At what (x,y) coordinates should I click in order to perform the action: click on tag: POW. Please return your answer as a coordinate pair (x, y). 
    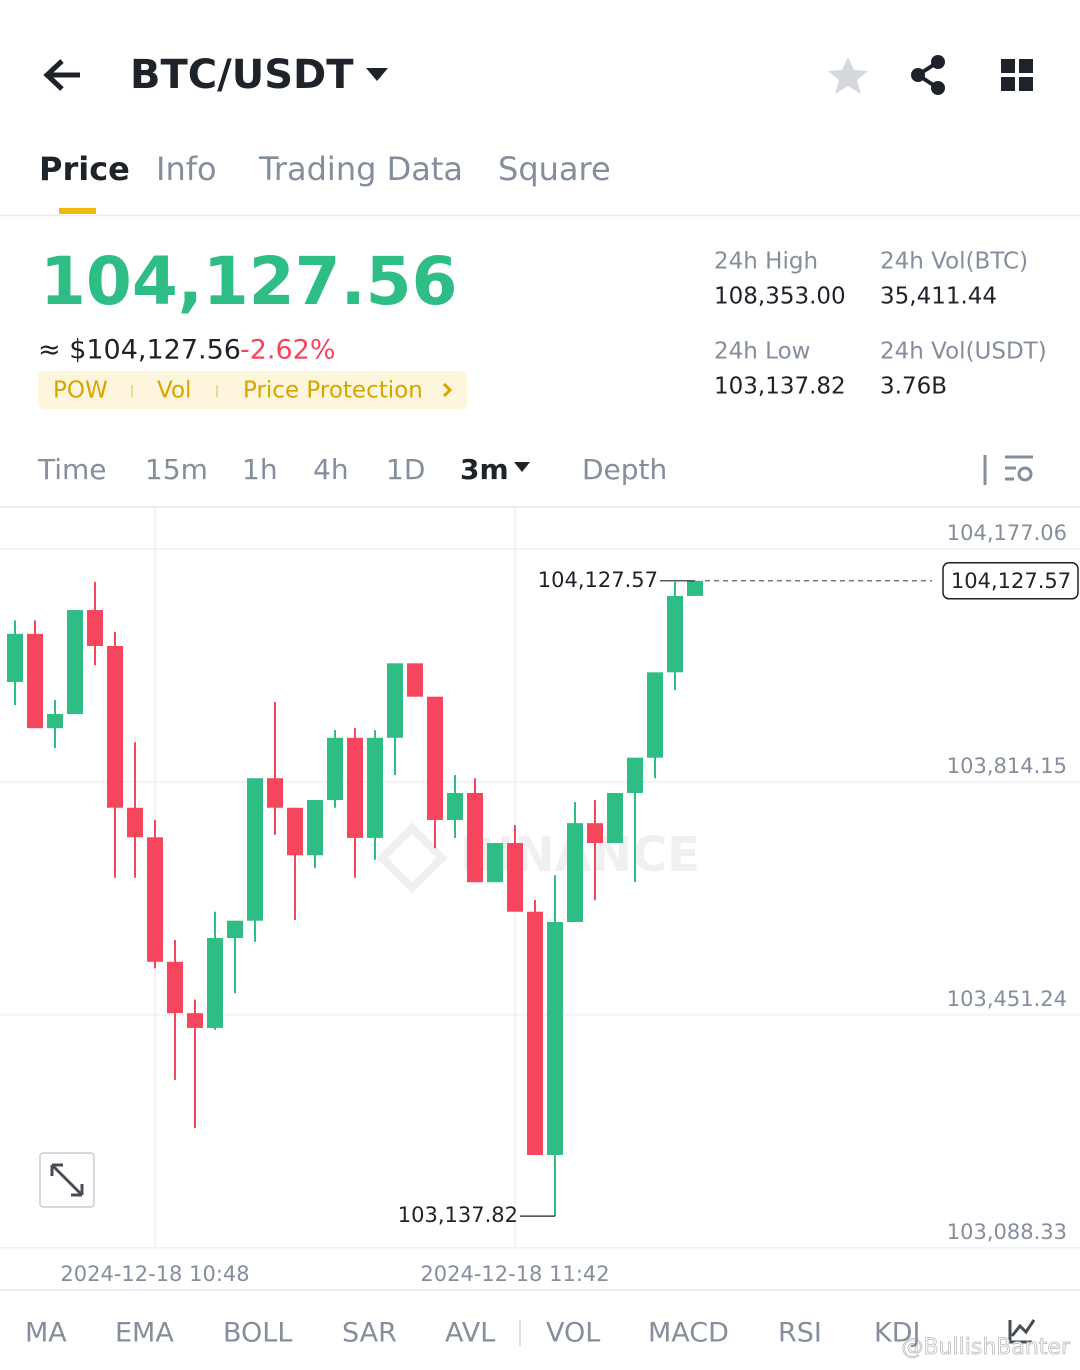
    Looking at the image, I should click on (80, 391).